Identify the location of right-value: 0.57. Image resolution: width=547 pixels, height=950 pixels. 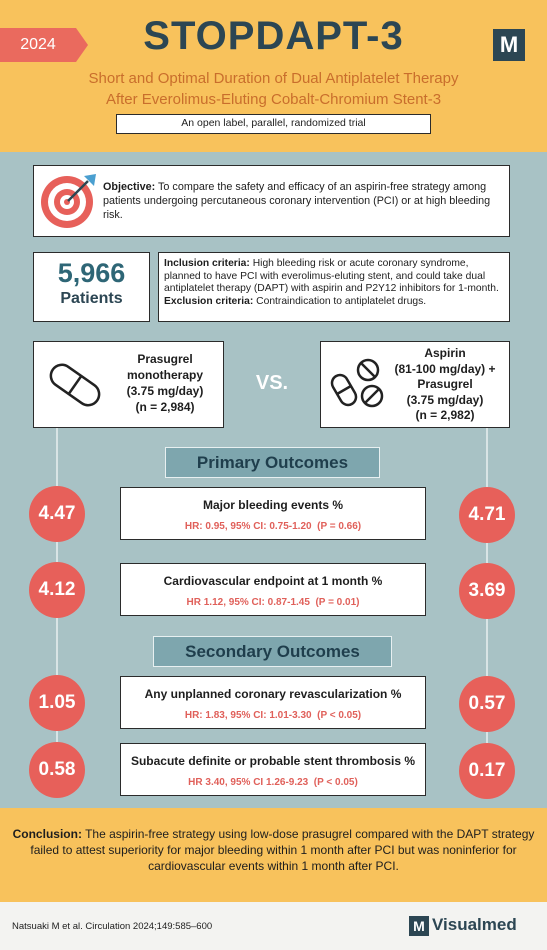
(487, 704).